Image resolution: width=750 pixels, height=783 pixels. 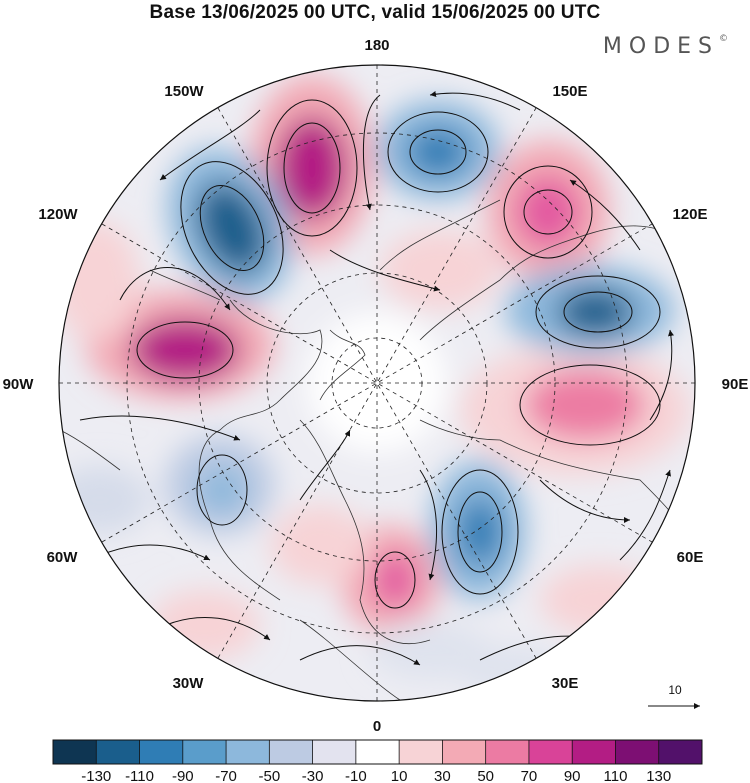 What do you see at coordinates (569, 91) in the screenshot?
I see `lon-label-150e: 150E` at bounding box center [569, 91].